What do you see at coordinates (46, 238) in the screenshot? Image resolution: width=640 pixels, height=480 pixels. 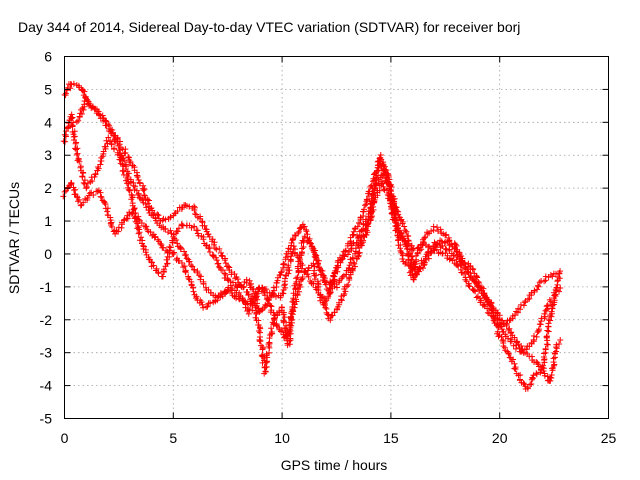 I see `y-tick-labels: -5 -4 -3 -2 -1 0 1 2 3 4 5 6` at bounding box center [46, 238].